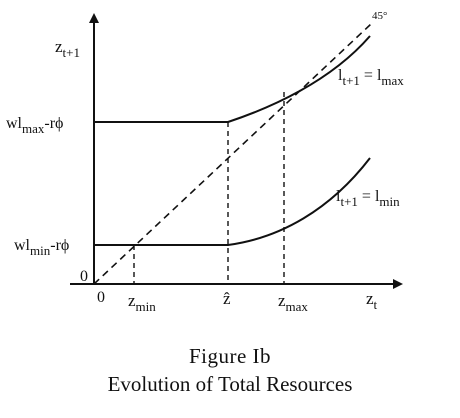  I want to click on x-axis-label: zt, so click(372, 300).